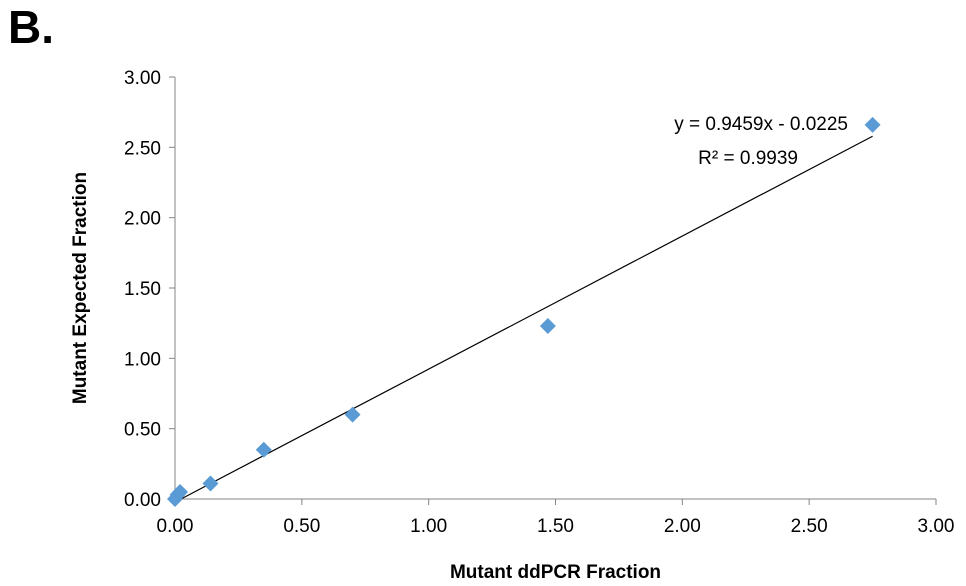 The width and height of the screenshot is (966, 586). Describe the element at coordinates (142, 359) in the screenshot. I see `y-tick-label: 1.00` at that location.